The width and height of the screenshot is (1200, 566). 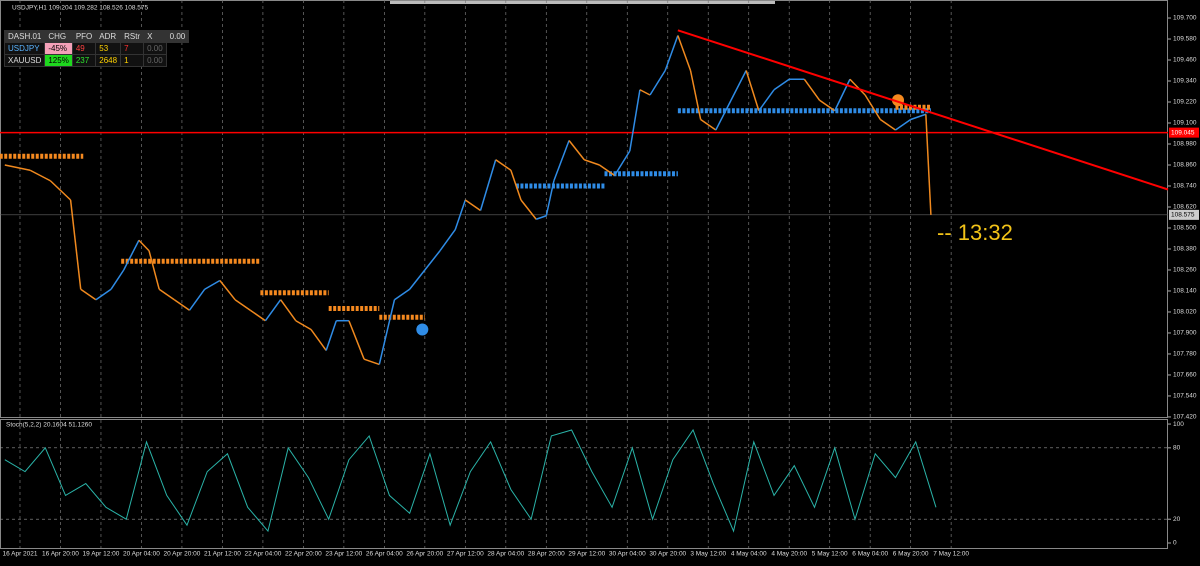 What do you see at coordinates (101, 554) in the screenshot?
I see `x-tick-label: 19 Apr 12:00` at bounding box center [101, 554].